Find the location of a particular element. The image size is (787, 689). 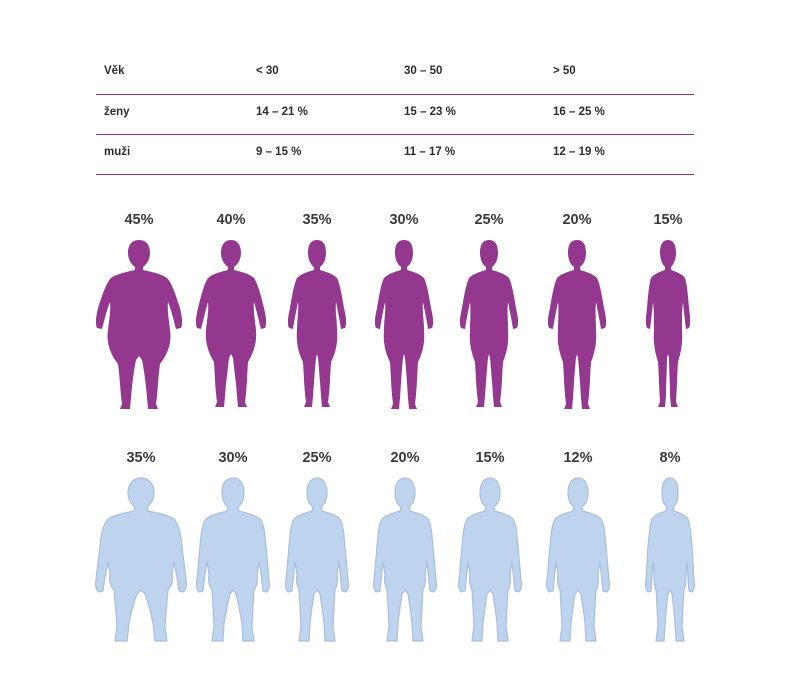

table-cell: 11 – 17 % is located at coordinates (430, 152).